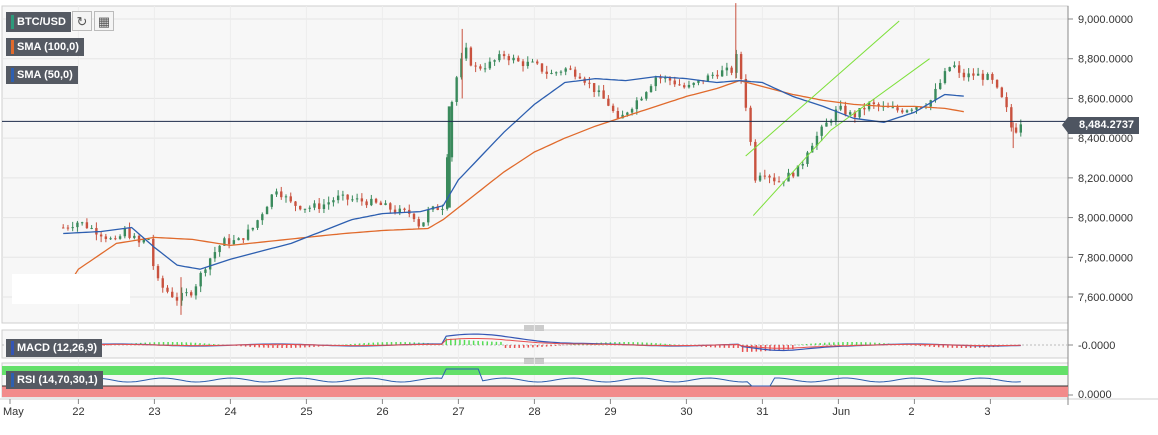 Image resolution: width=1158 pixels, height=435 pixels. What do you see at coordinates (82, 21) in the screenshot?
I see `refresh-icon: ↻` at bounding box center [82, 21].